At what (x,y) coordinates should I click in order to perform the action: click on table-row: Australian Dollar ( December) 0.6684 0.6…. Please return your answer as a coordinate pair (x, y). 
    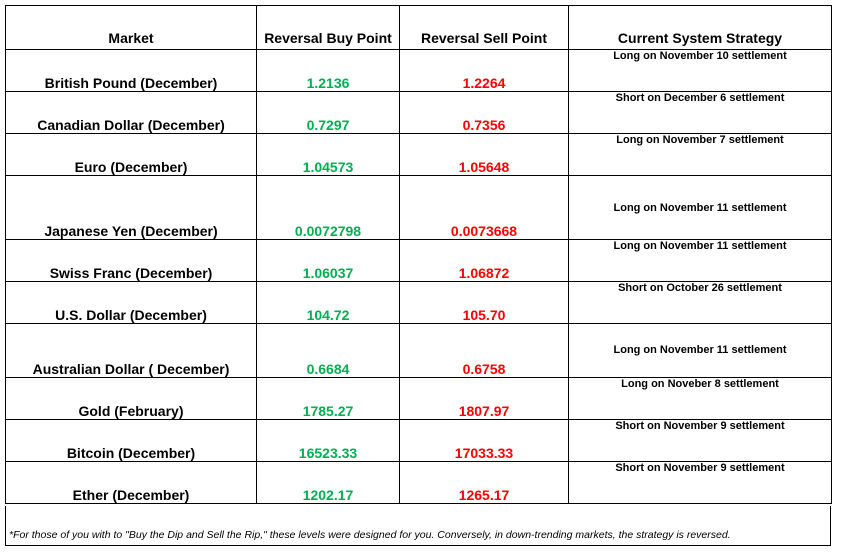
    Looking at the image, I should click on (418, 350).